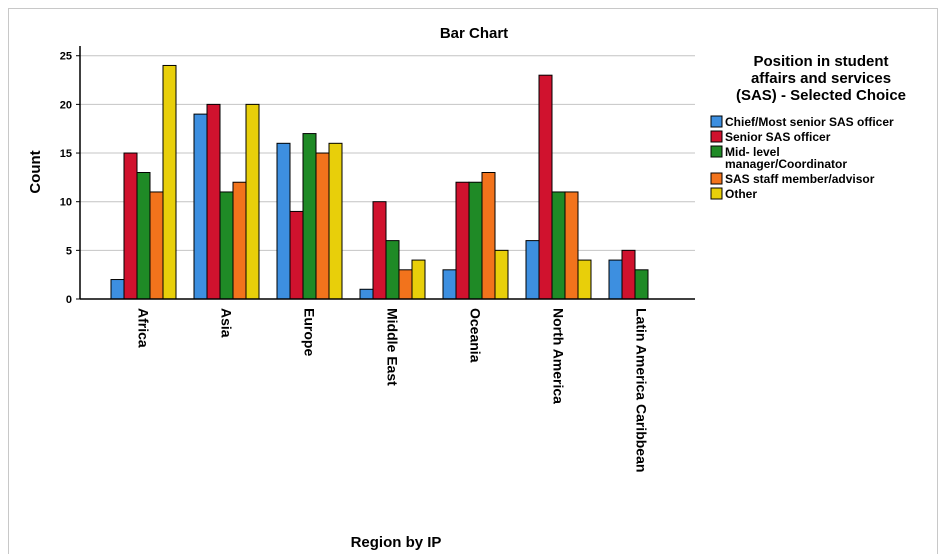  What do you see at coordinates (821, 95) in the screenshot?
I see `legend-title-line: (SAS) - Selected Choice` at bounding box center [821, 95].